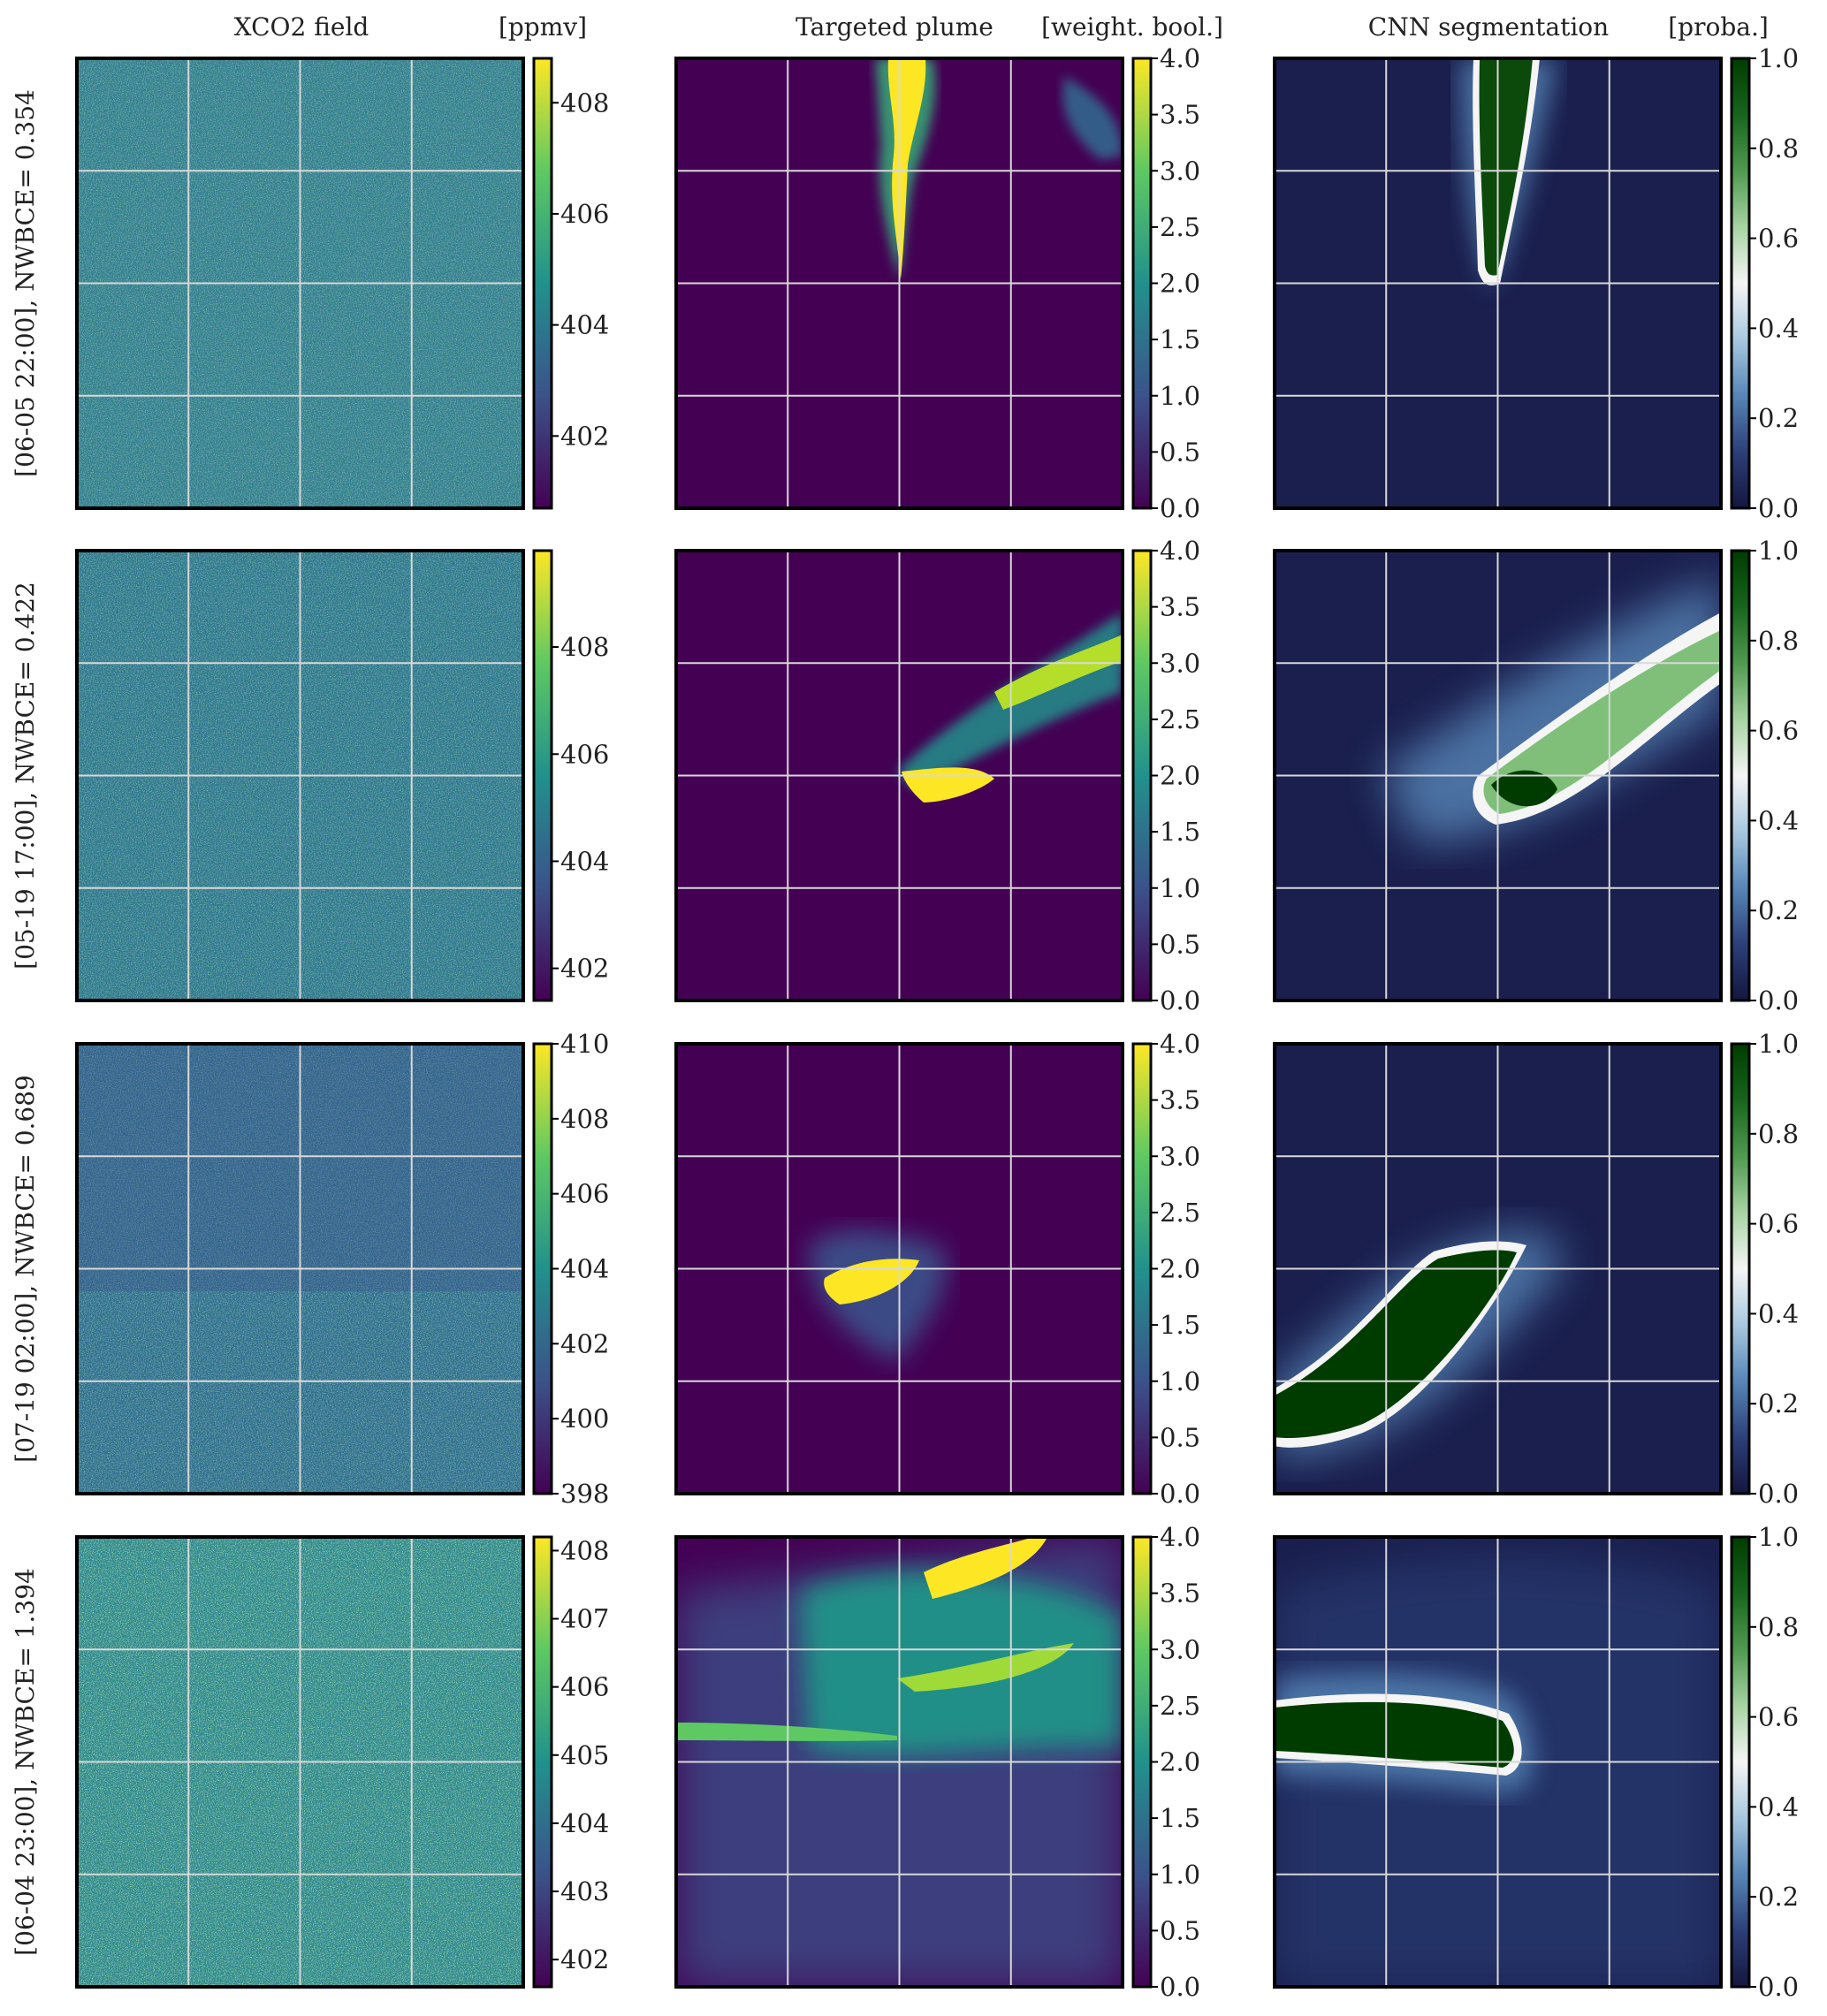 Image resolution: width=1827 pixels, height=2016 pixels. Describe the element at coordinates (584, 1755) in the screenshot. I see `xco2-tick-label: 405` at that location.